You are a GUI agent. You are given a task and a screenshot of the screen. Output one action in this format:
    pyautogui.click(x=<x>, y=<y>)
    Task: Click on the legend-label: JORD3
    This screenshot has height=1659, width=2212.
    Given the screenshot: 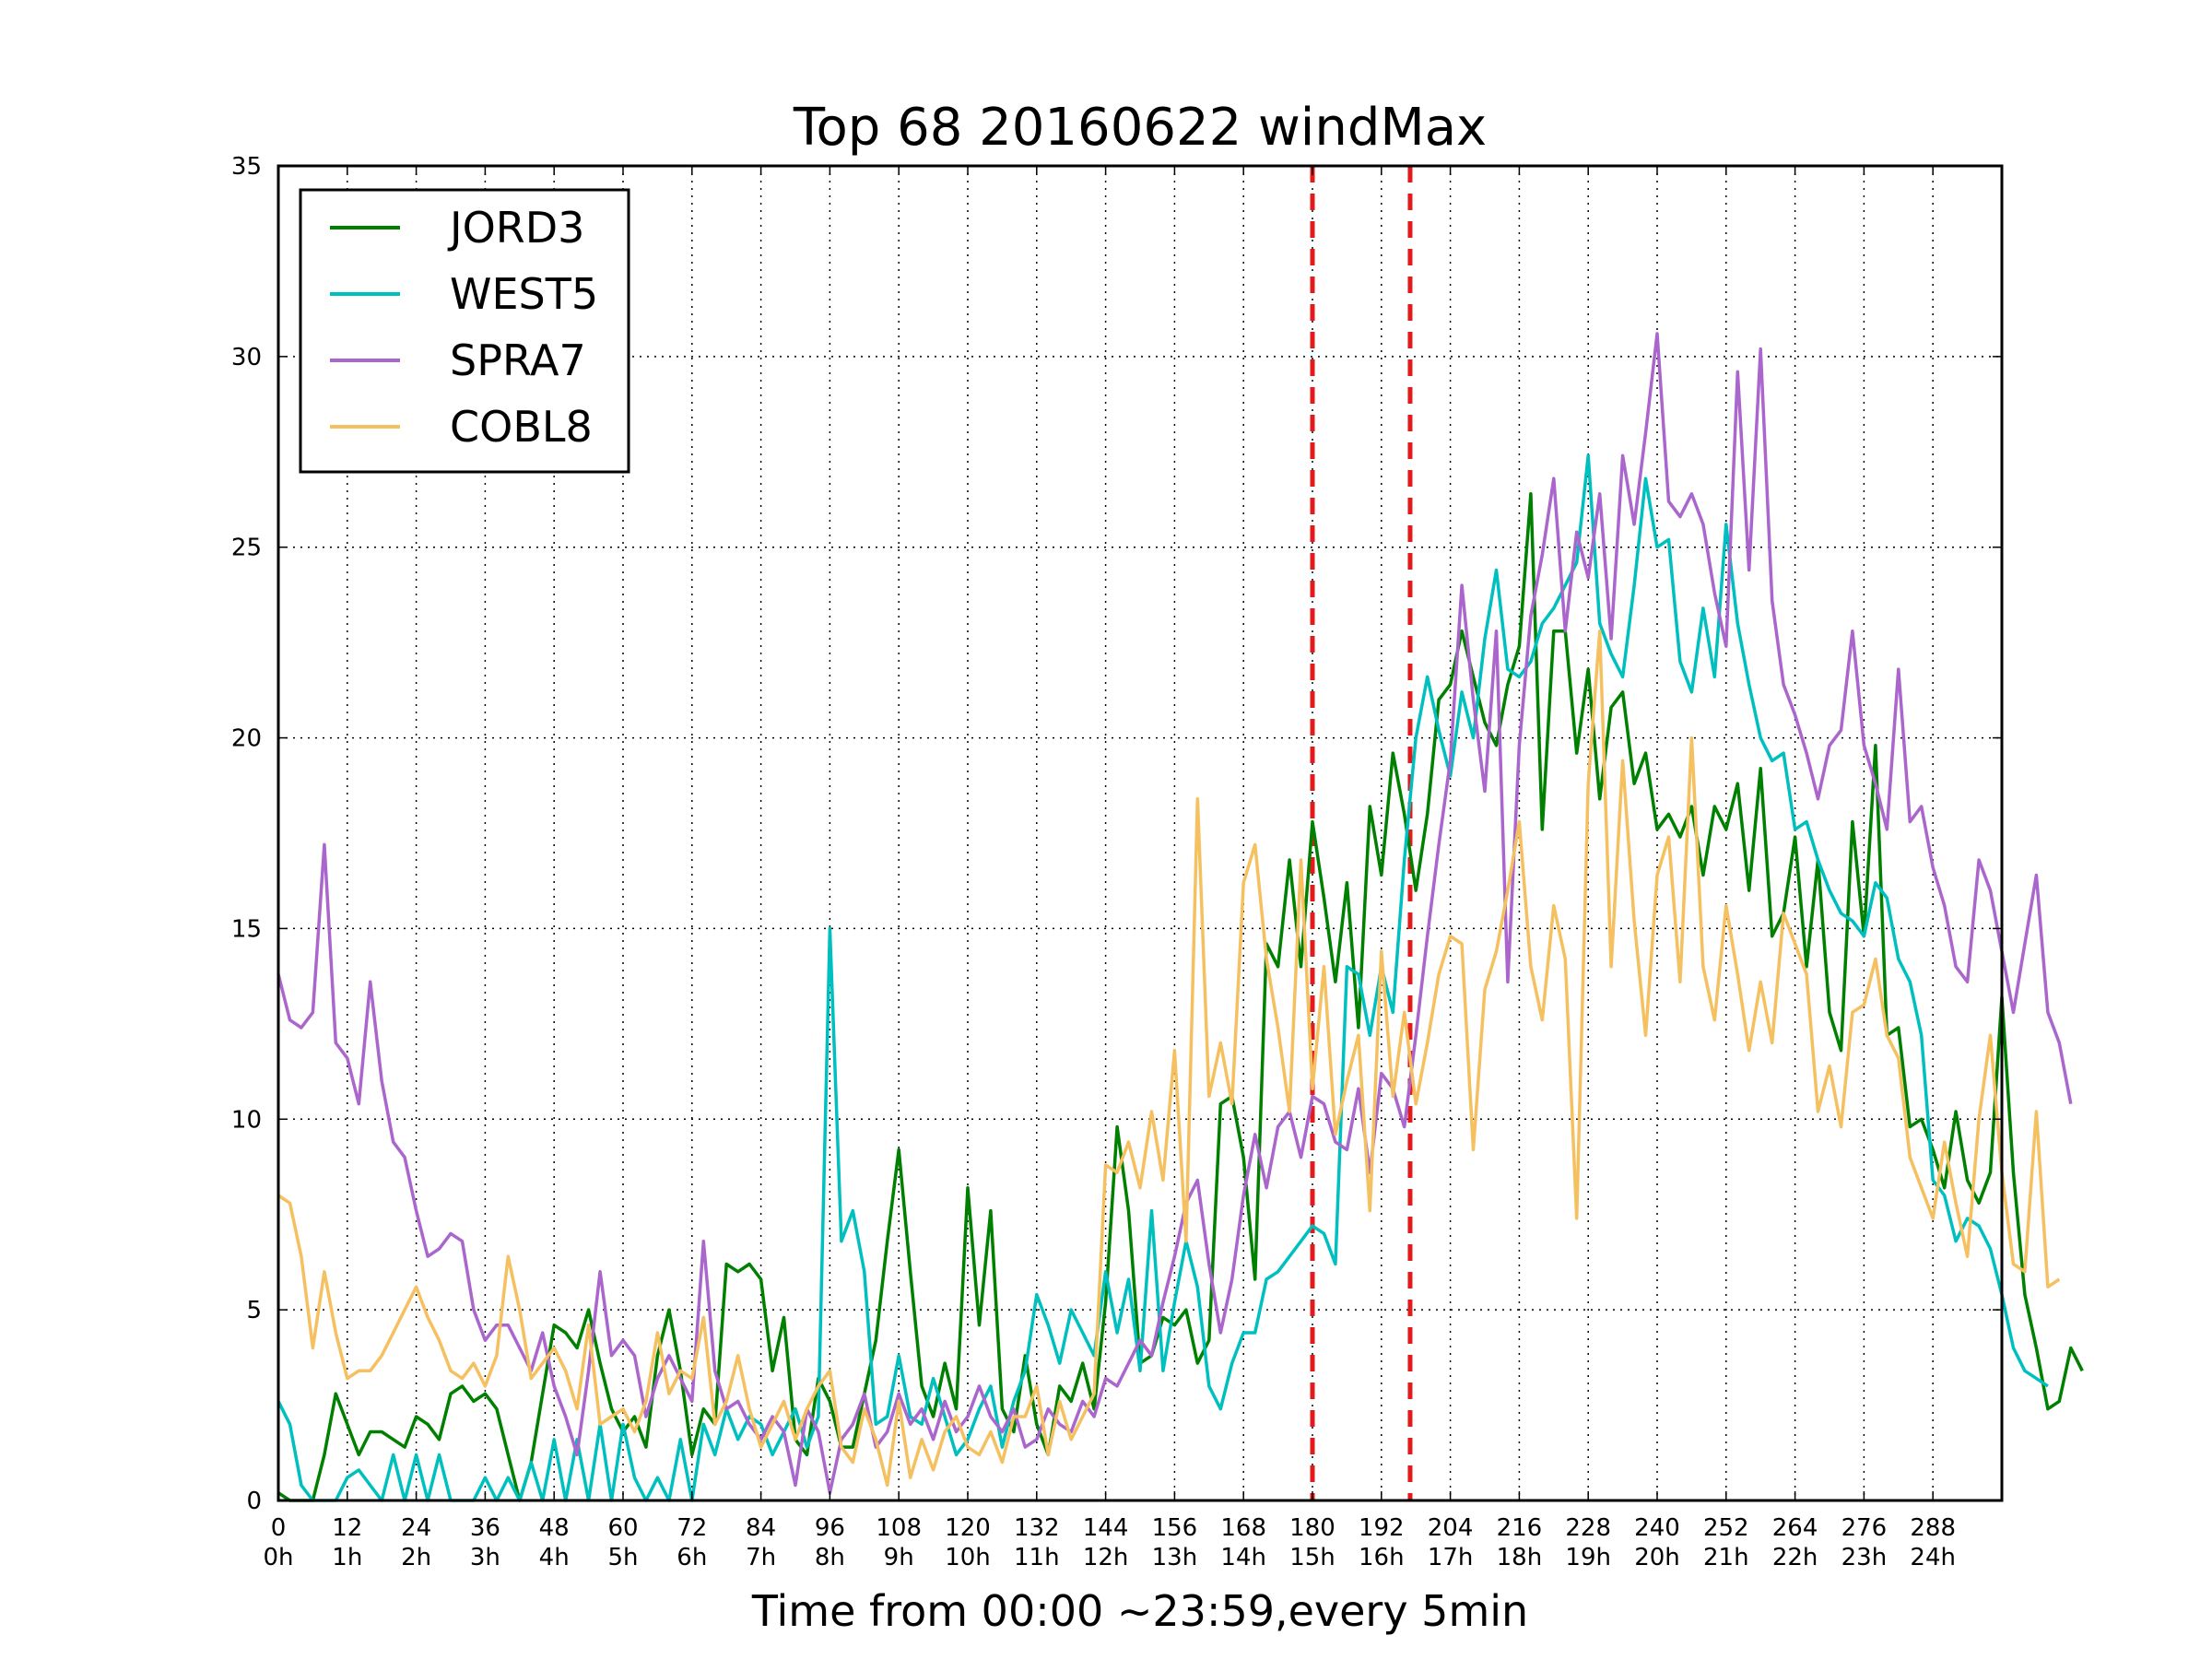 What is the action you would take?
    pyautogui.click(x=515, y=228)
    